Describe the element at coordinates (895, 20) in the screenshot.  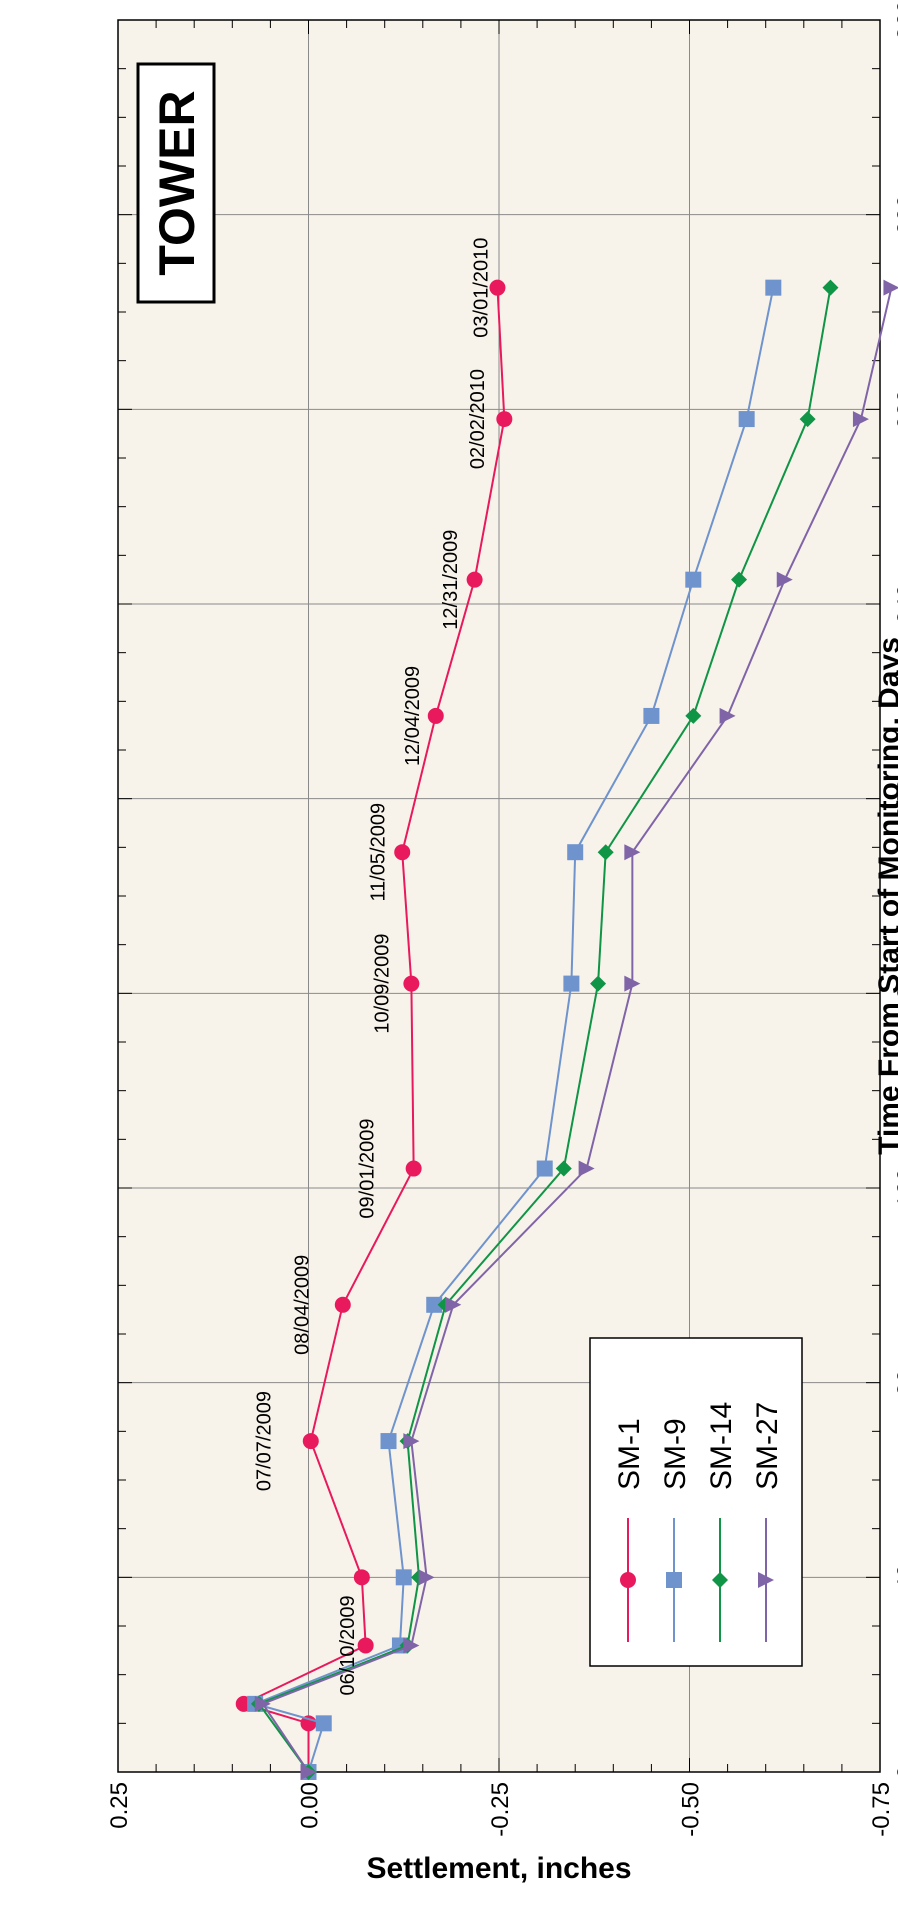
I see `x-tick-label: 360` at that location.